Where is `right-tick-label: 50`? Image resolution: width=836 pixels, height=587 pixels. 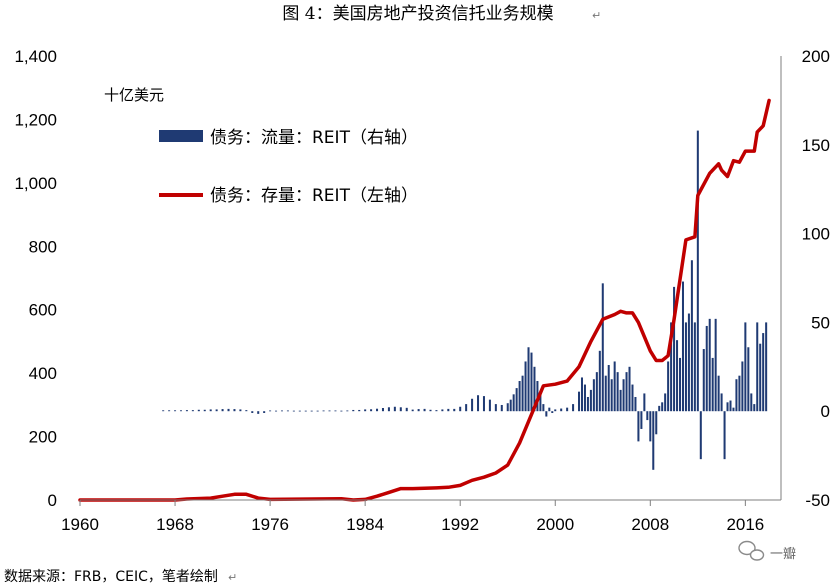
right-tick-label: 50 is located at coordinates (820, 322).